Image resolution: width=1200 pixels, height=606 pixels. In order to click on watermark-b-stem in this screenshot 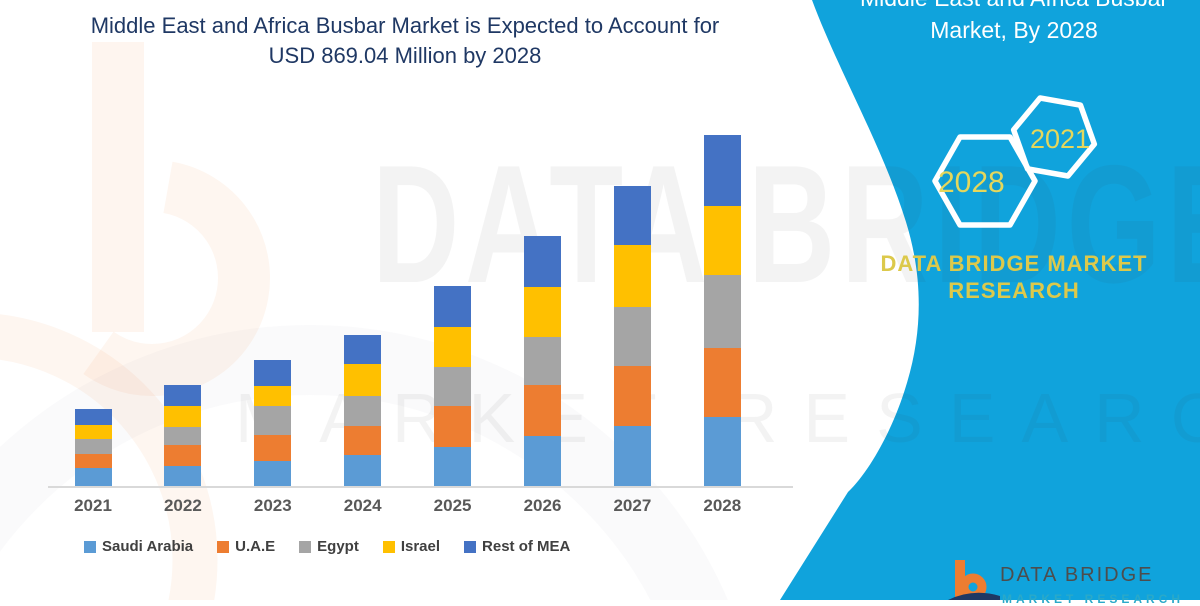, I will do `click(118, 187)`.